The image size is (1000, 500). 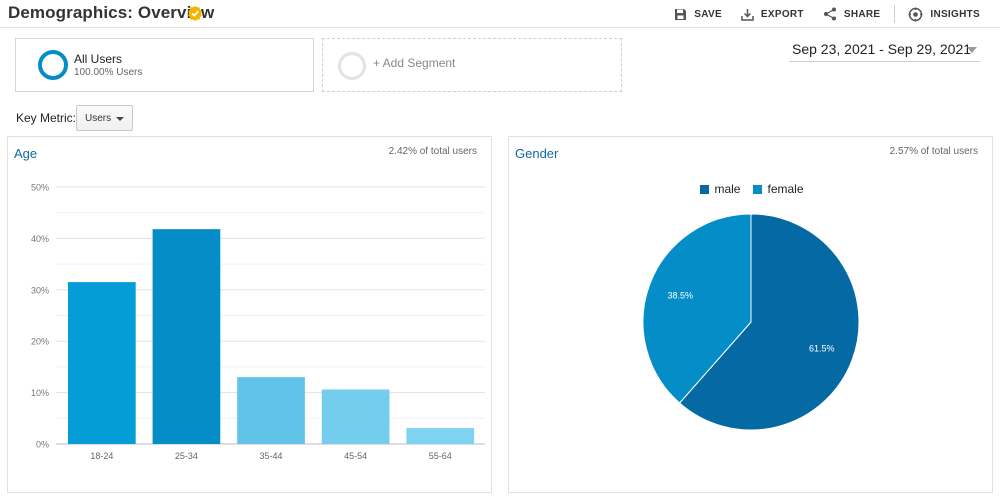 What do you see at coordinates (108, 72) in the screenshot?
I see `segment-percentage: 100.00% Users` at bounding box center [108, 72].